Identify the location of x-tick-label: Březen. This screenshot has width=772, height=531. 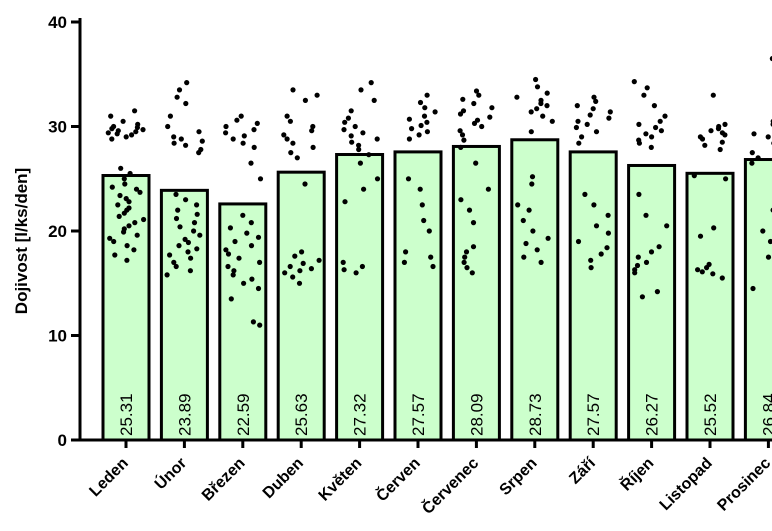
(224, 480).